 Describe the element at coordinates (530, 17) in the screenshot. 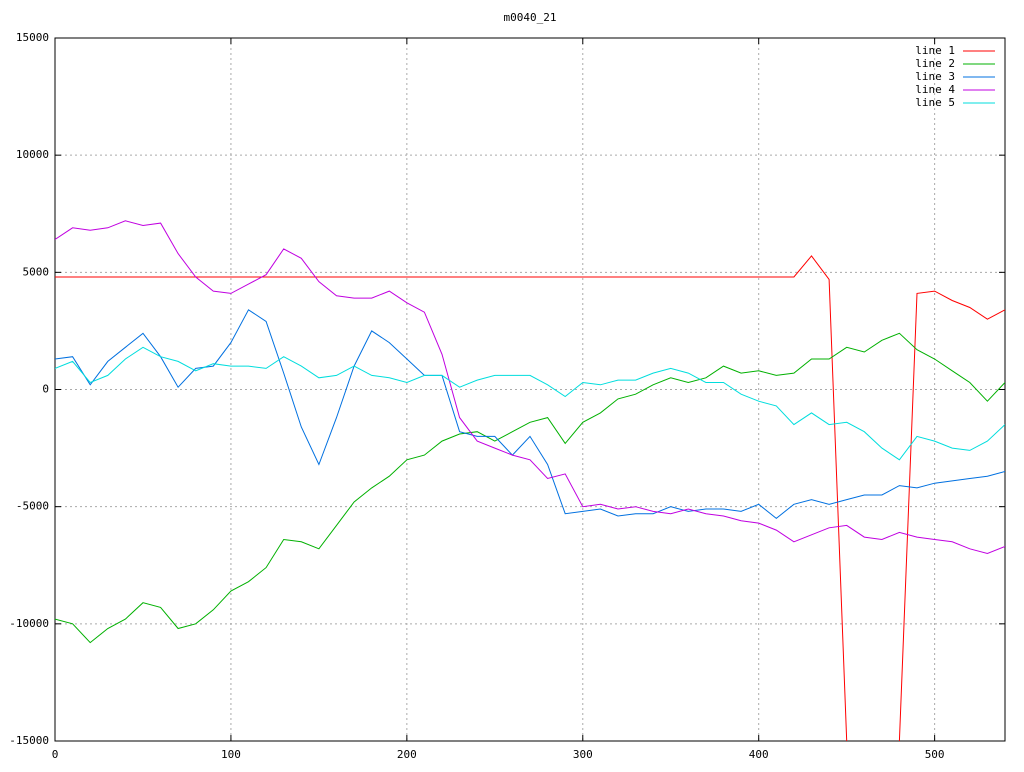

I see `chart-title: m0040_21` at that location.